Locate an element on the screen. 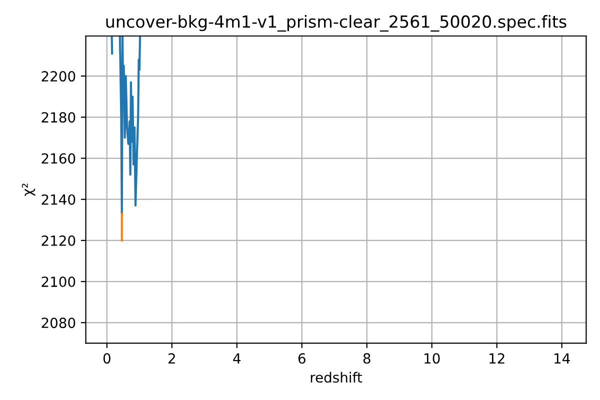 This screenshot has height=400, width=600. x-tick-label: 6 is located at coordinates (302, 358).